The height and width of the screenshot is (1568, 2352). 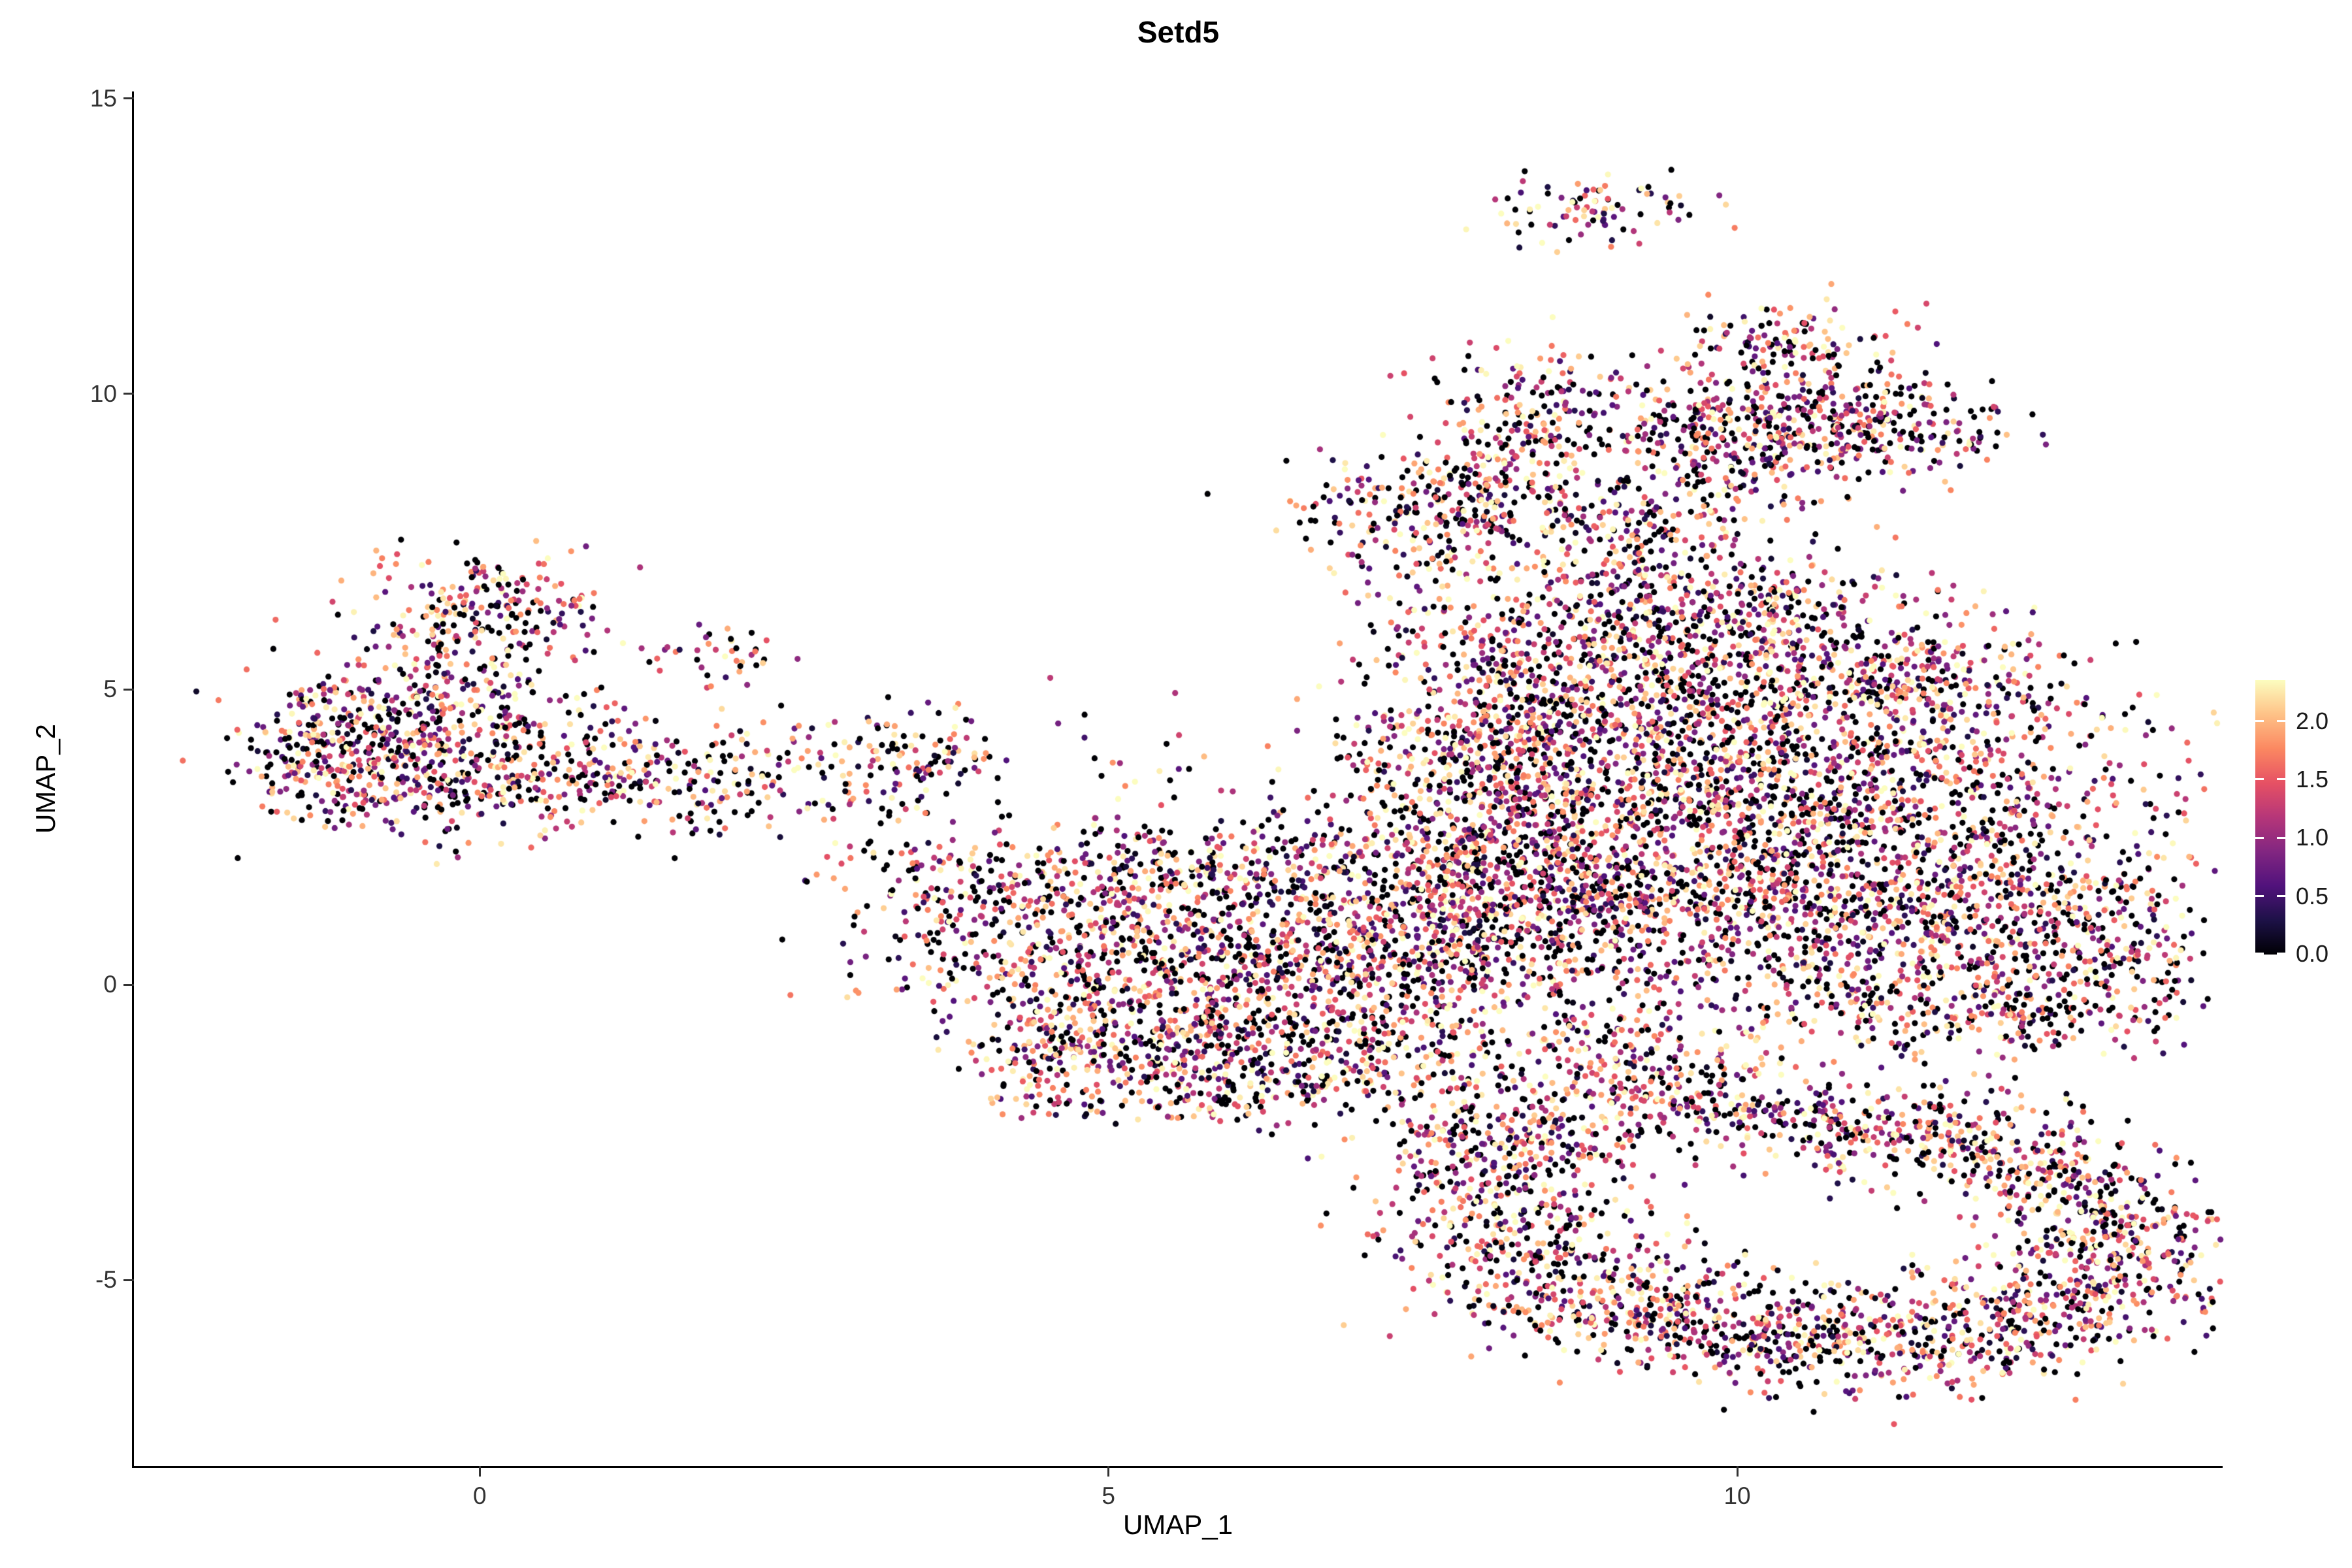 What do you see at coordinates (1108, 1495) in the screenshot?
I see `x-tick-label: 5` at bounding box center [1108, 1495].